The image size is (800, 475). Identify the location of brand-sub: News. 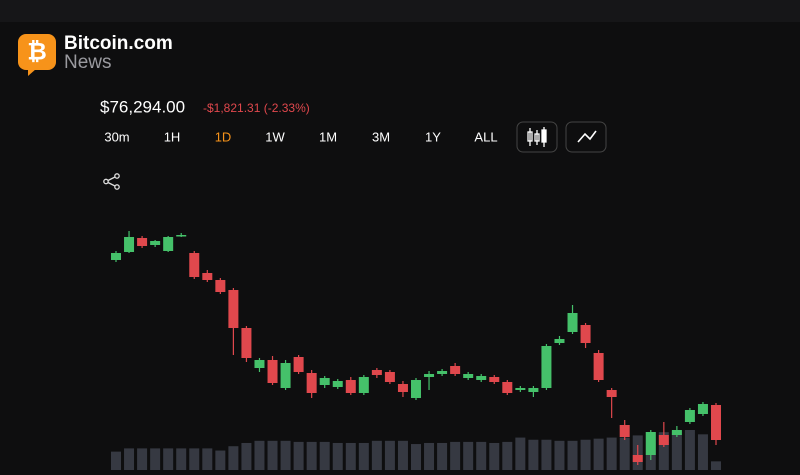
(88, 62).